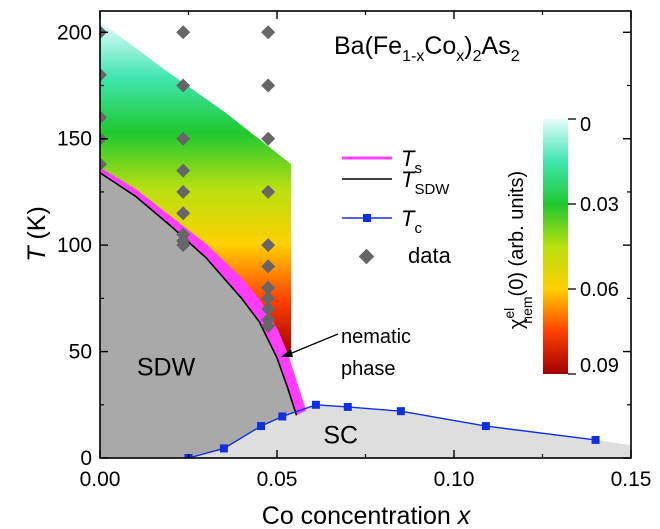 The image size is (660, 529). I want to click on y-axis-label: T (K), so click(37, 234).